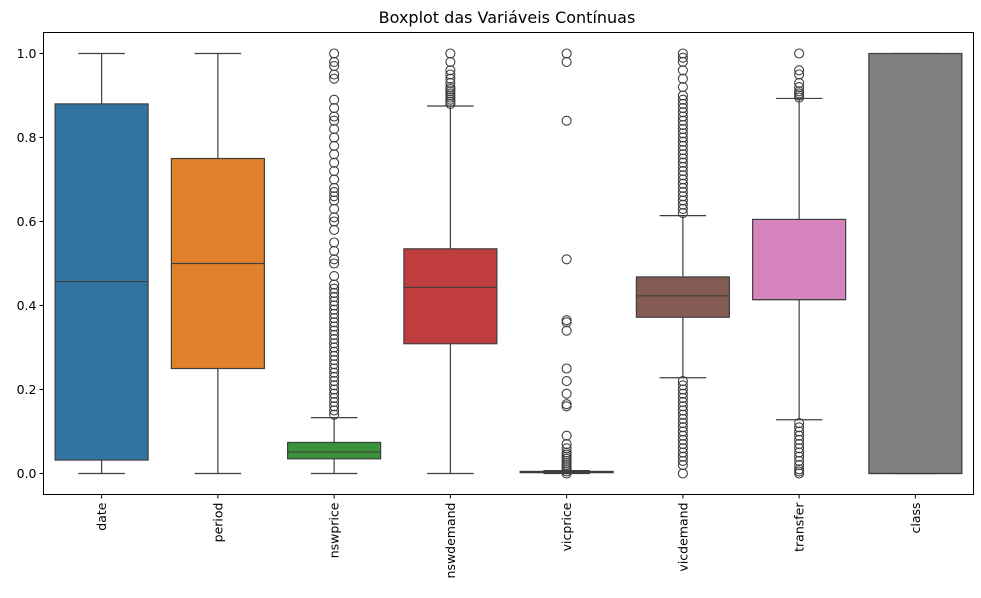 The width and height of the screenshot is (981, 598). Describe the element at coordinates (566, 526) in the screenshot. I see `x-tick-label-vicprice: vicprice` at that location.